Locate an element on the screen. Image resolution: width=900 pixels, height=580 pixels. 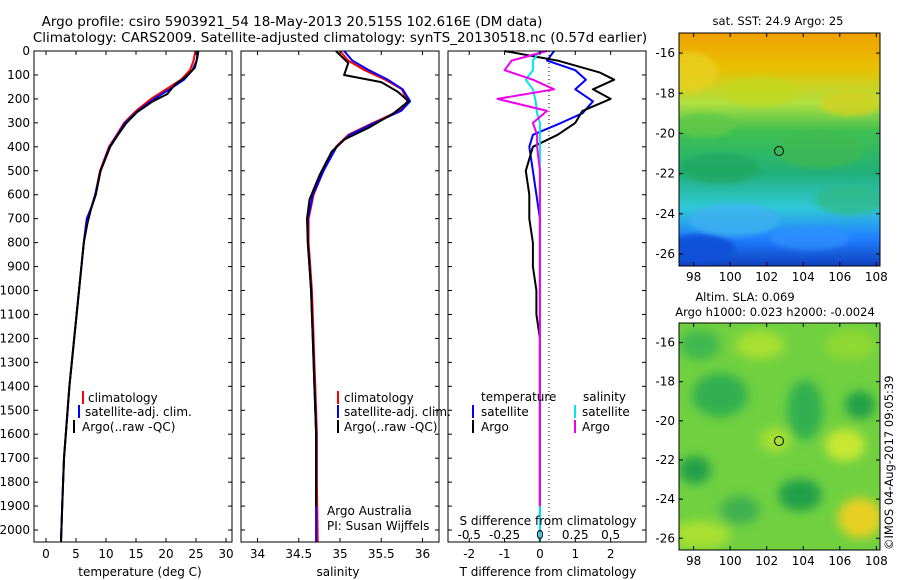
depth-tick-label: 1800 is located at coordinates (15, 482).